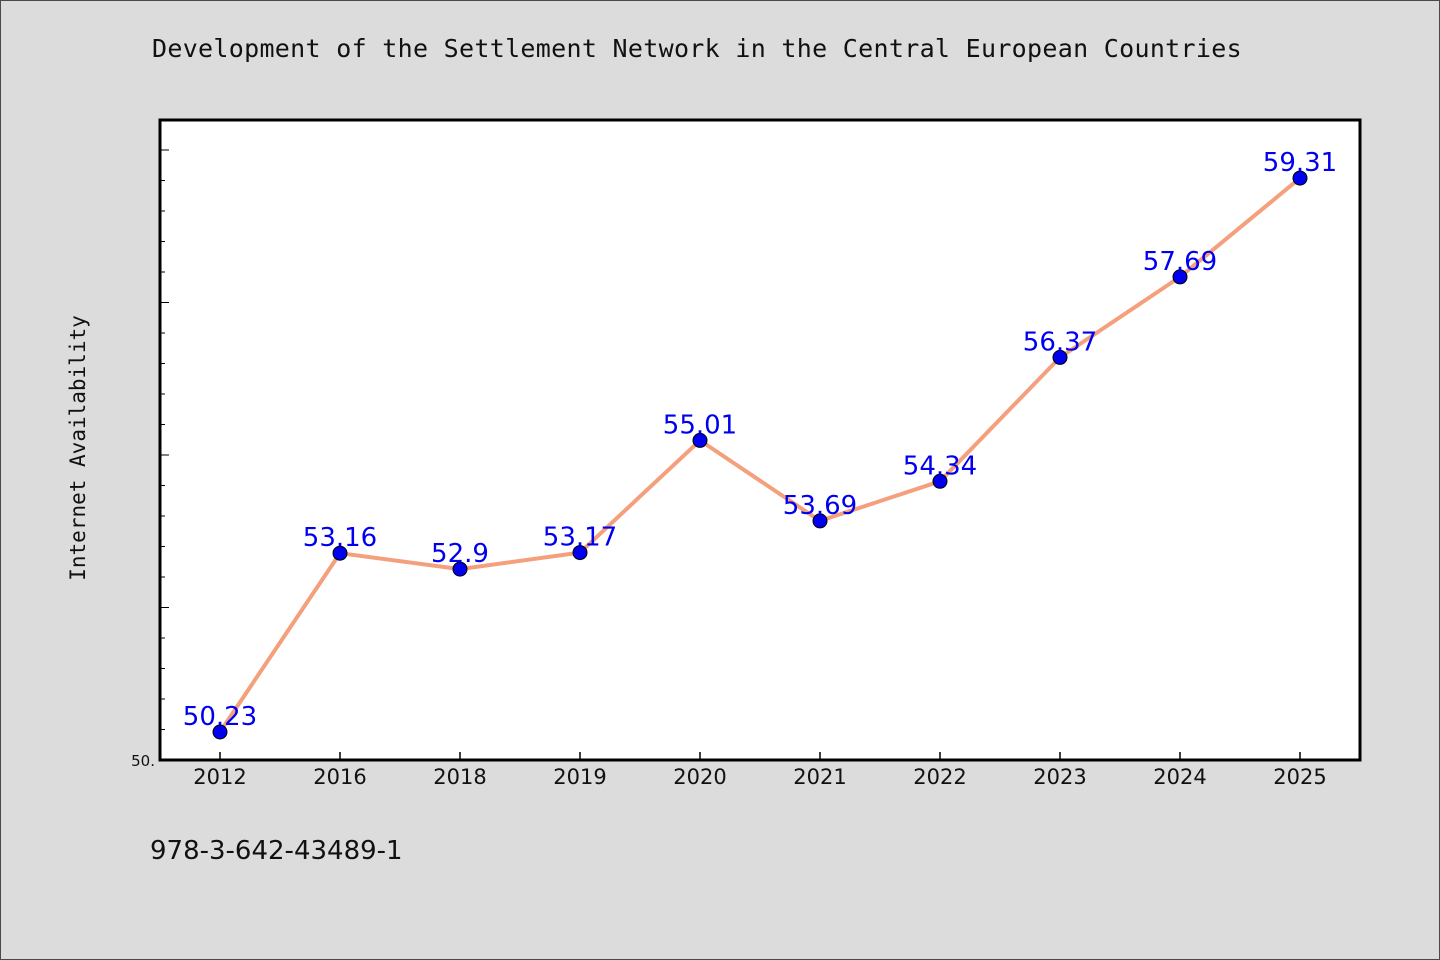  Describe the element at coordinates (699, 777) in the screenshot. I see `x-tick-label: 2020` at that location.